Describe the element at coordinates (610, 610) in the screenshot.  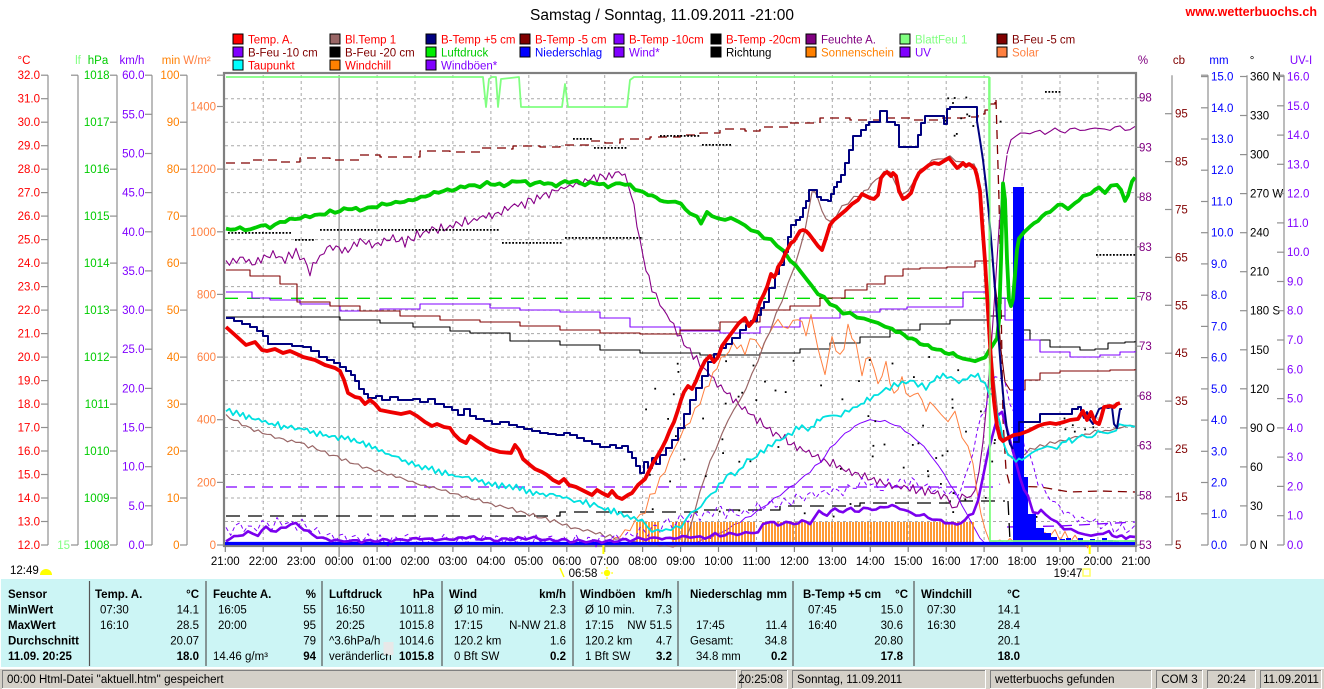
I see `svg-text: Ø 10 min.` at that location.